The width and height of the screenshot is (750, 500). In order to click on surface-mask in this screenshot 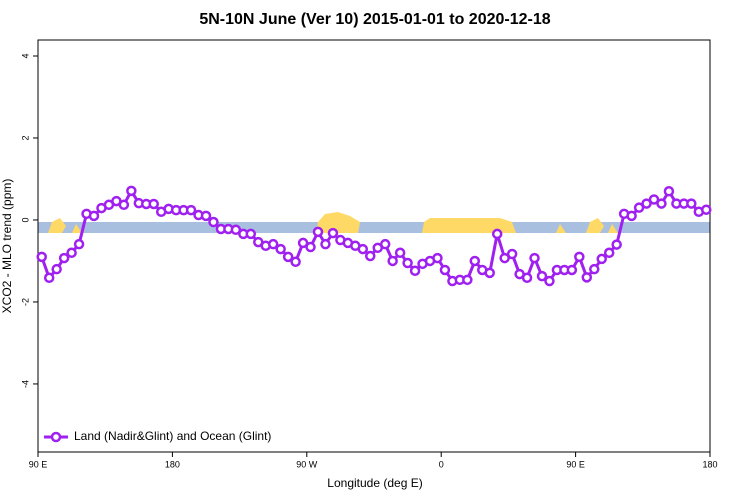, I will do `click(374, 222)`.